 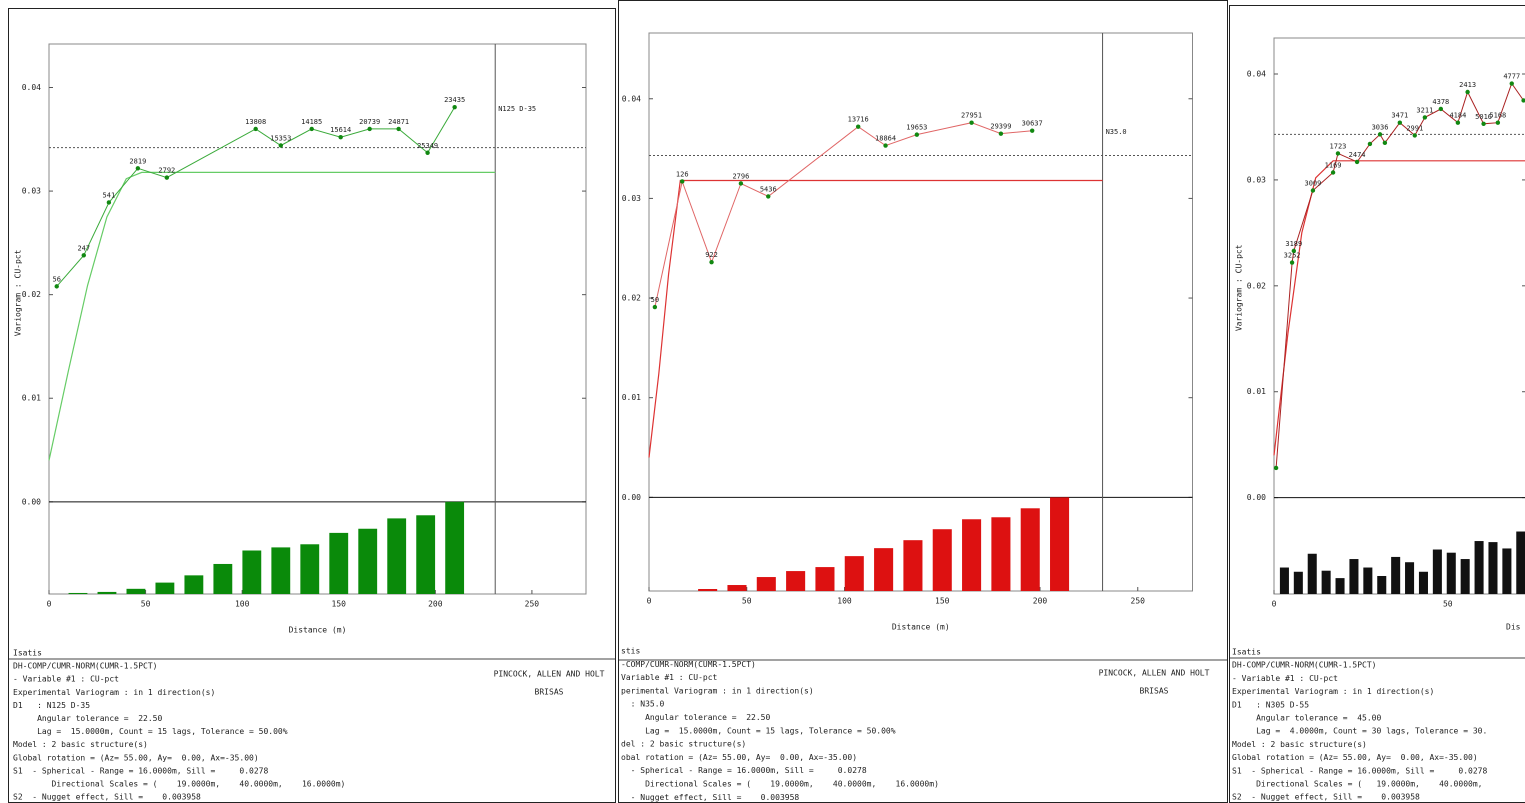 What do you see at coordinates (971, 116) in the screenshot?
I see `pair-count-label: 27951` at bounding box center [971, 116].